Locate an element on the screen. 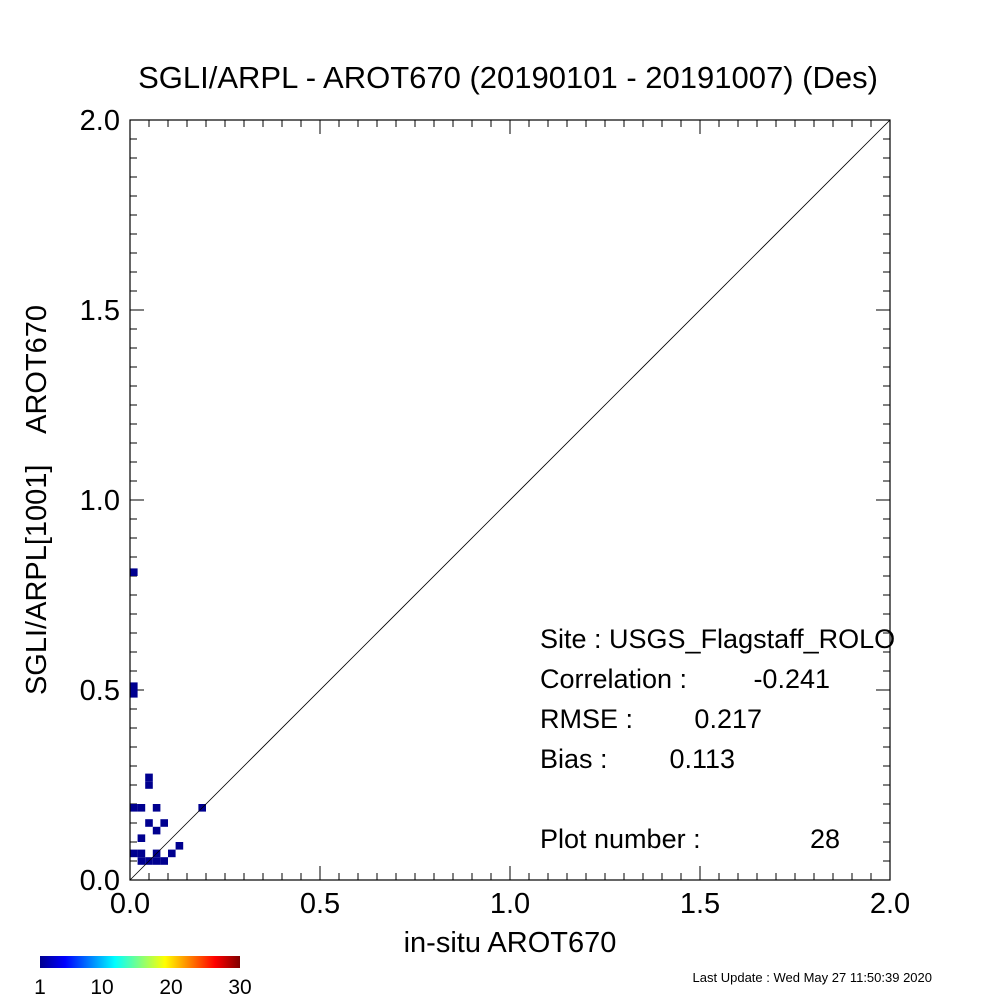 The image size is (1000, 1000). y-tick-label: 1.0 is located at coordinates (100, 501).